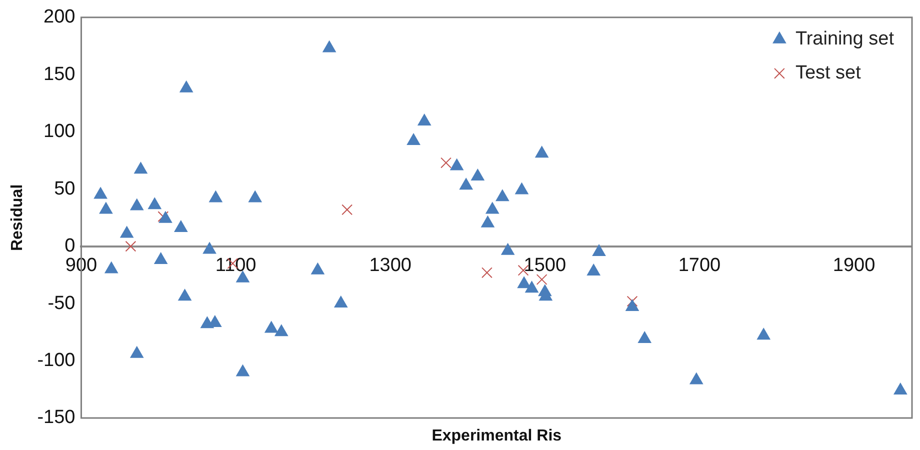  Describe the element at coordinates (235, 265) in the screenshot. I see `x-tick-label: 1100` at that location.